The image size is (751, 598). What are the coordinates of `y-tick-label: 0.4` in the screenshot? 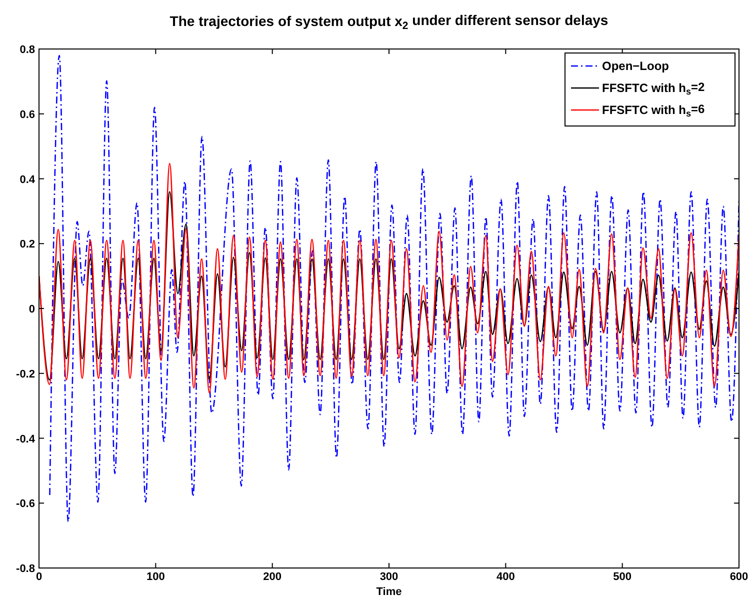 It's located at (28, 180).